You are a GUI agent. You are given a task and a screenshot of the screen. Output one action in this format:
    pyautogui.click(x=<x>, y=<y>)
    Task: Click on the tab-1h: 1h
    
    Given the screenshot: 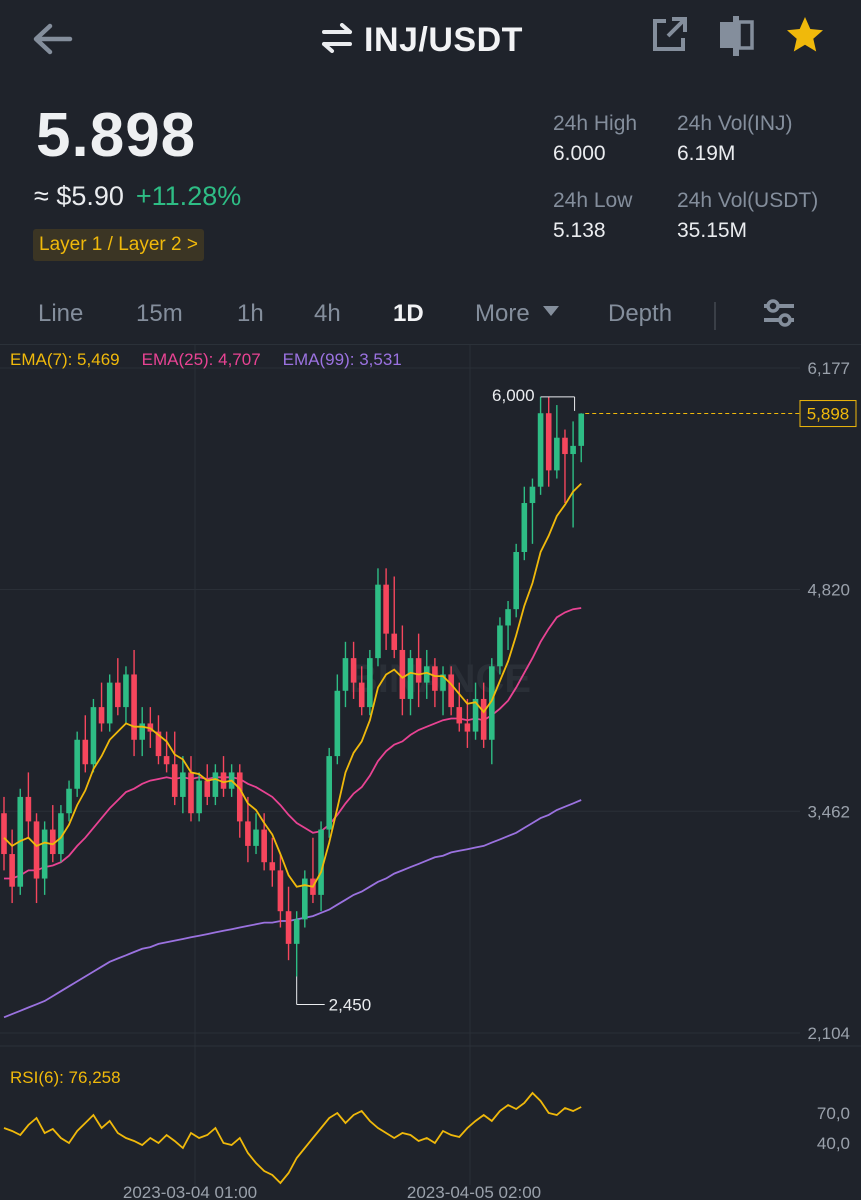 What is the action you would take?
    pyautogui.click(x=250, y=313)
    